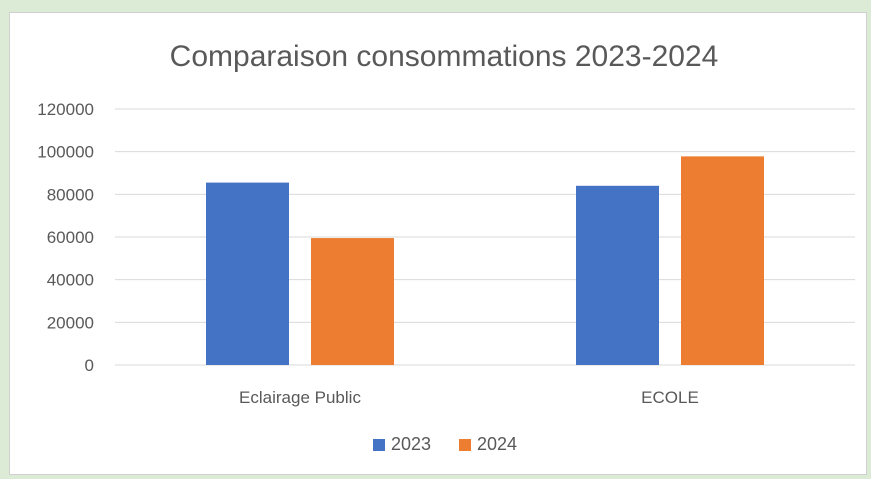  Describe the element at coordinates (670, 397) in the screenshot. I see `x-category-label: ECOLE` at that location.